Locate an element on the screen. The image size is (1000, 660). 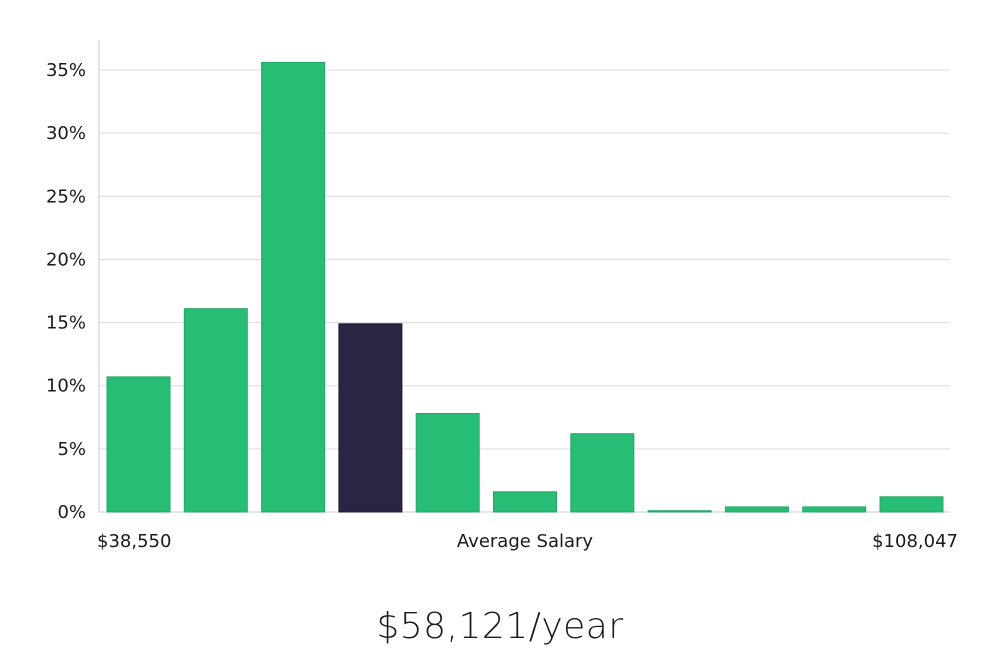
y-tick-label: 10% is located at coordinates (66, 386).